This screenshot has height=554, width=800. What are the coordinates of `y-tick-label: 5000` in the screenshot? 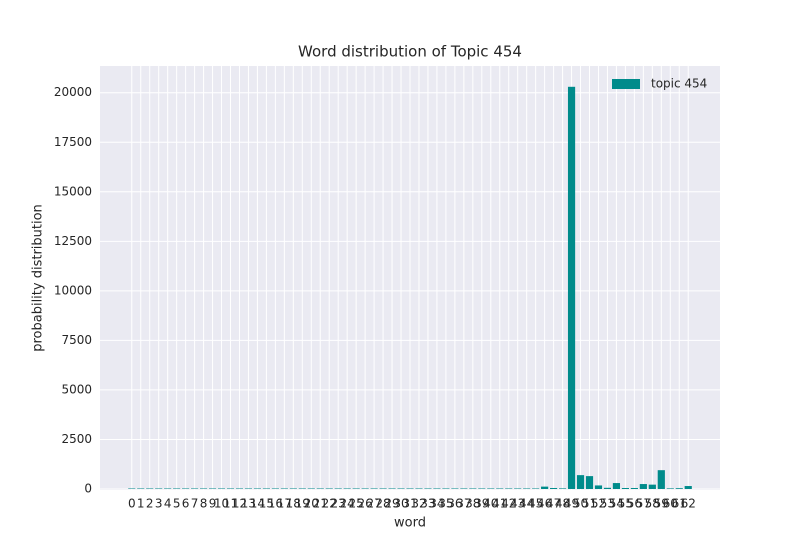 It's located at (76, 389).